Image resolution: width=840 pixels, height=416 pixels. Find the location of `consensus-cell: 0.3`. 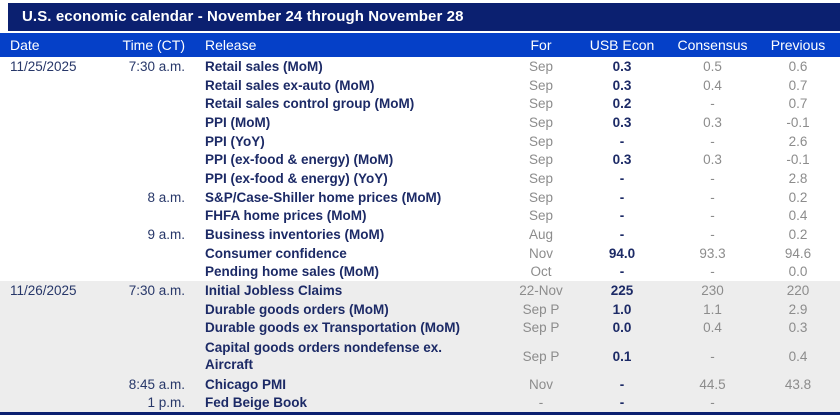

consensus-cell: 0.3 is located at coordinates (712, 122).